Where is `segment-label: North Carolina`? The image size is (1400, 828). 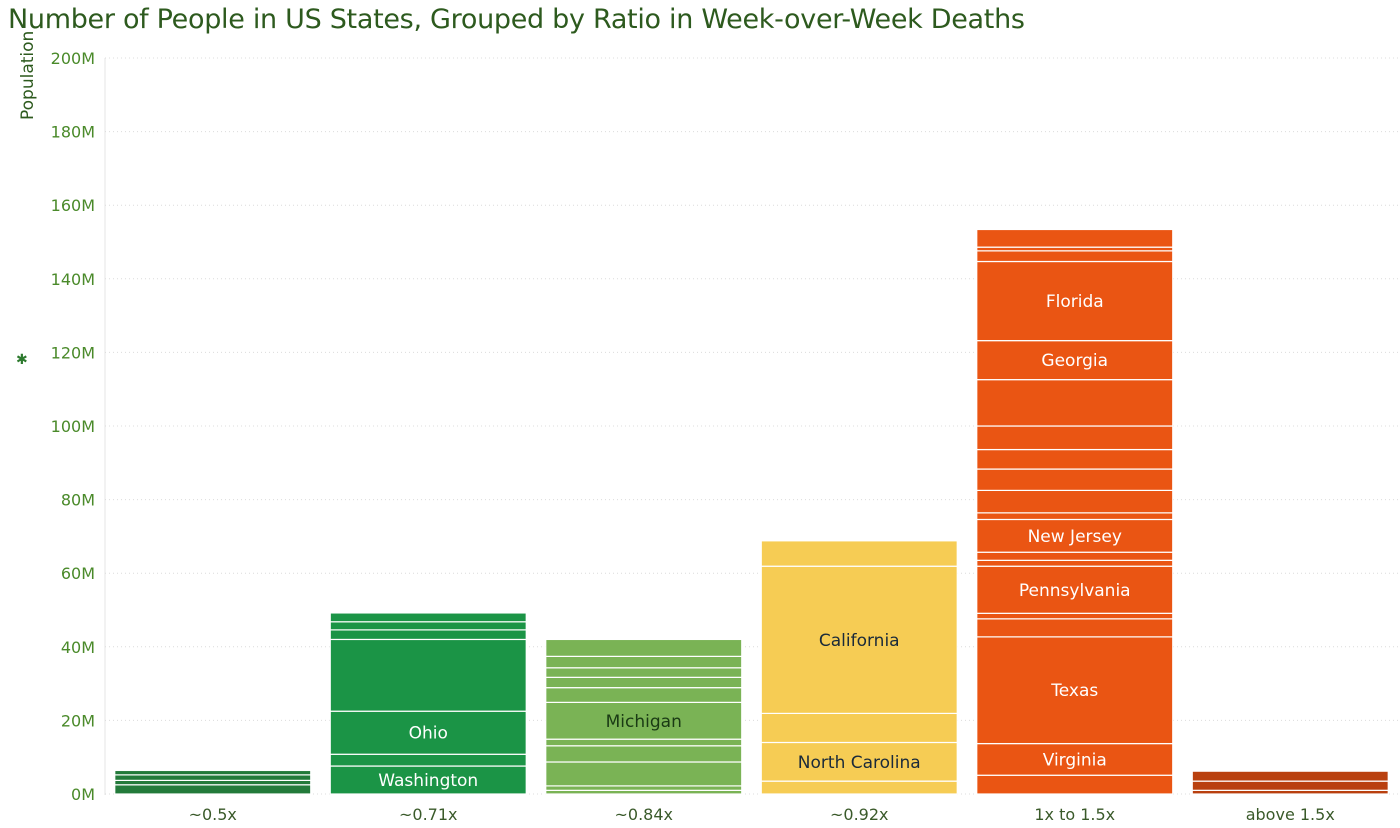
segment-label: North Carolina is located at coordinates (859, 763).